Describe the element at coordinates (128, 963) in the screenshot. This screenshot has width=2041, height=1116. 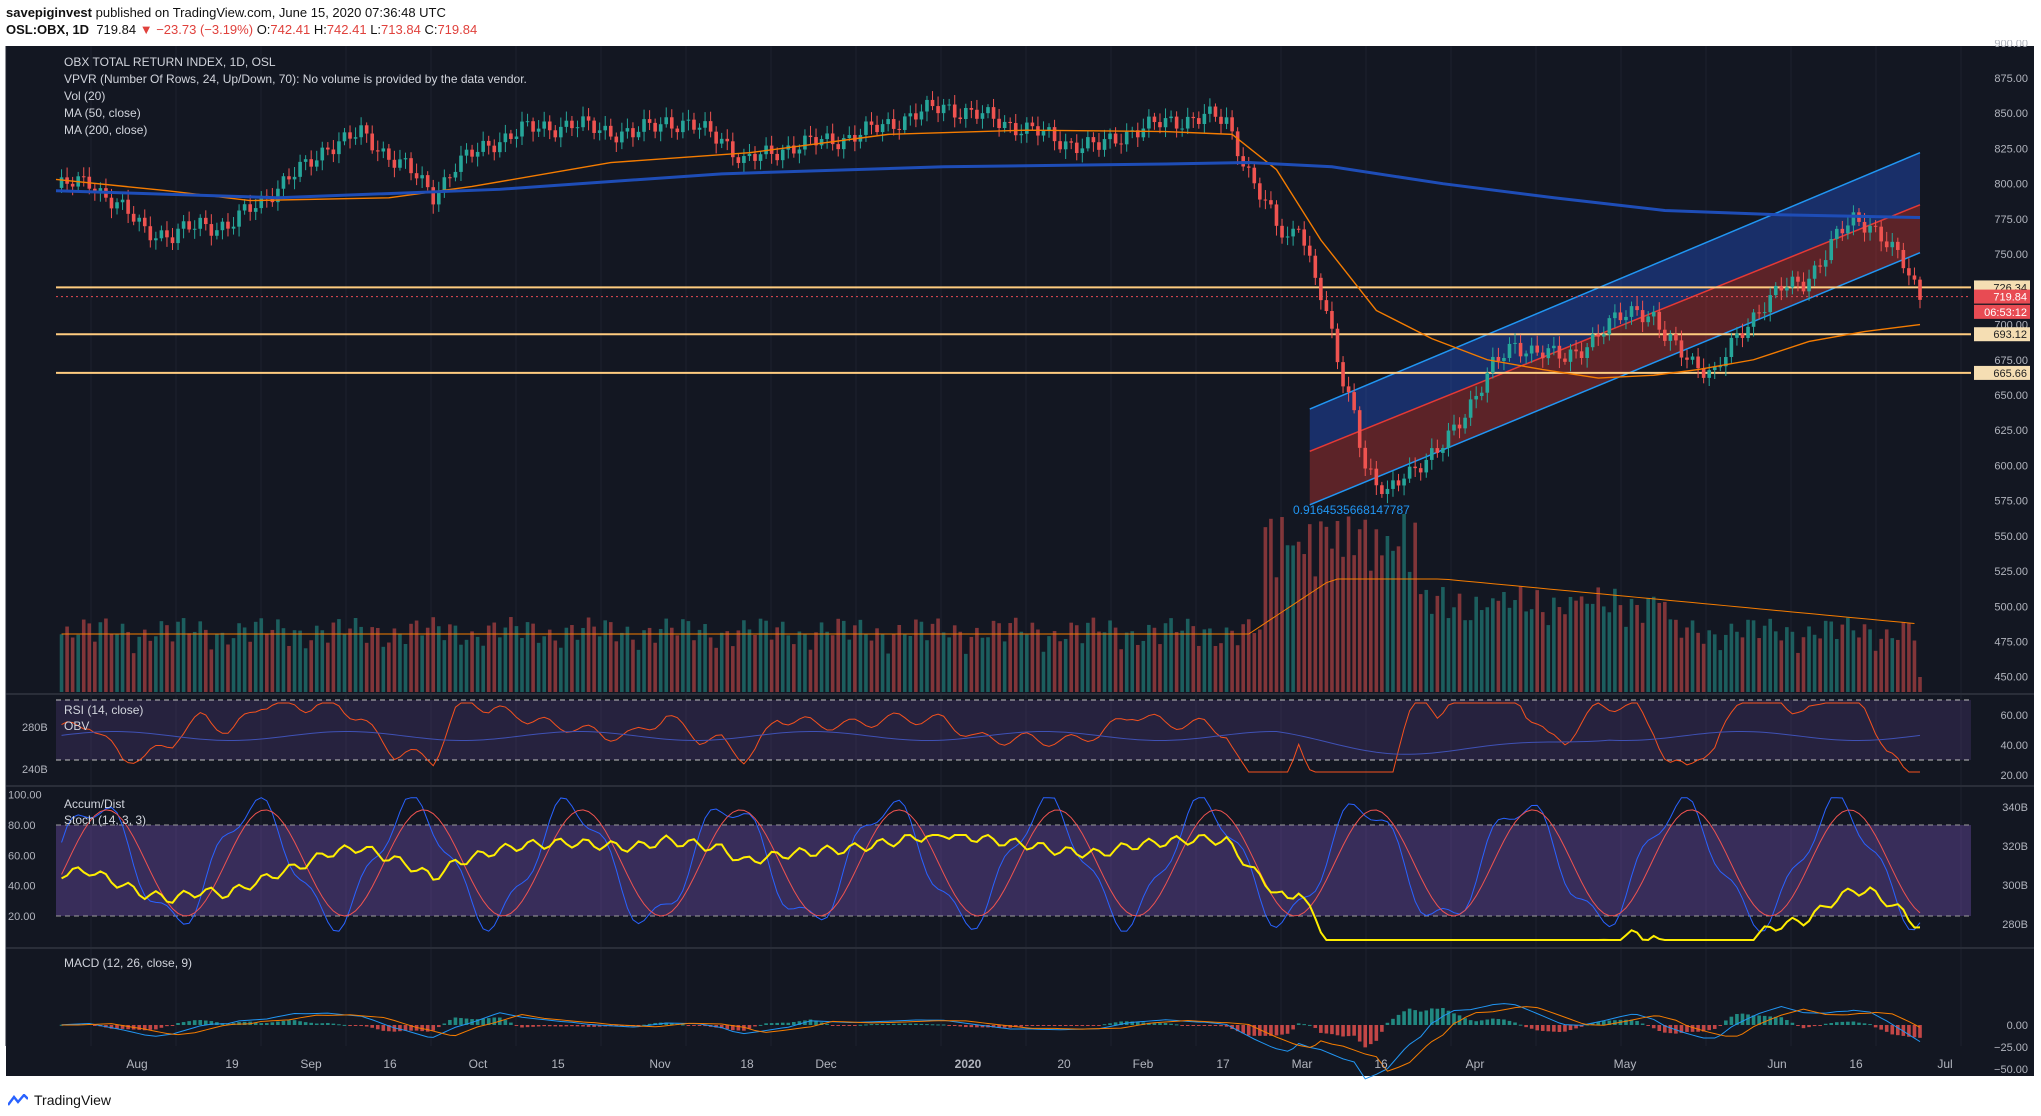
I see `legend-macd: MACD (12, 26, close, 9)` at that location.